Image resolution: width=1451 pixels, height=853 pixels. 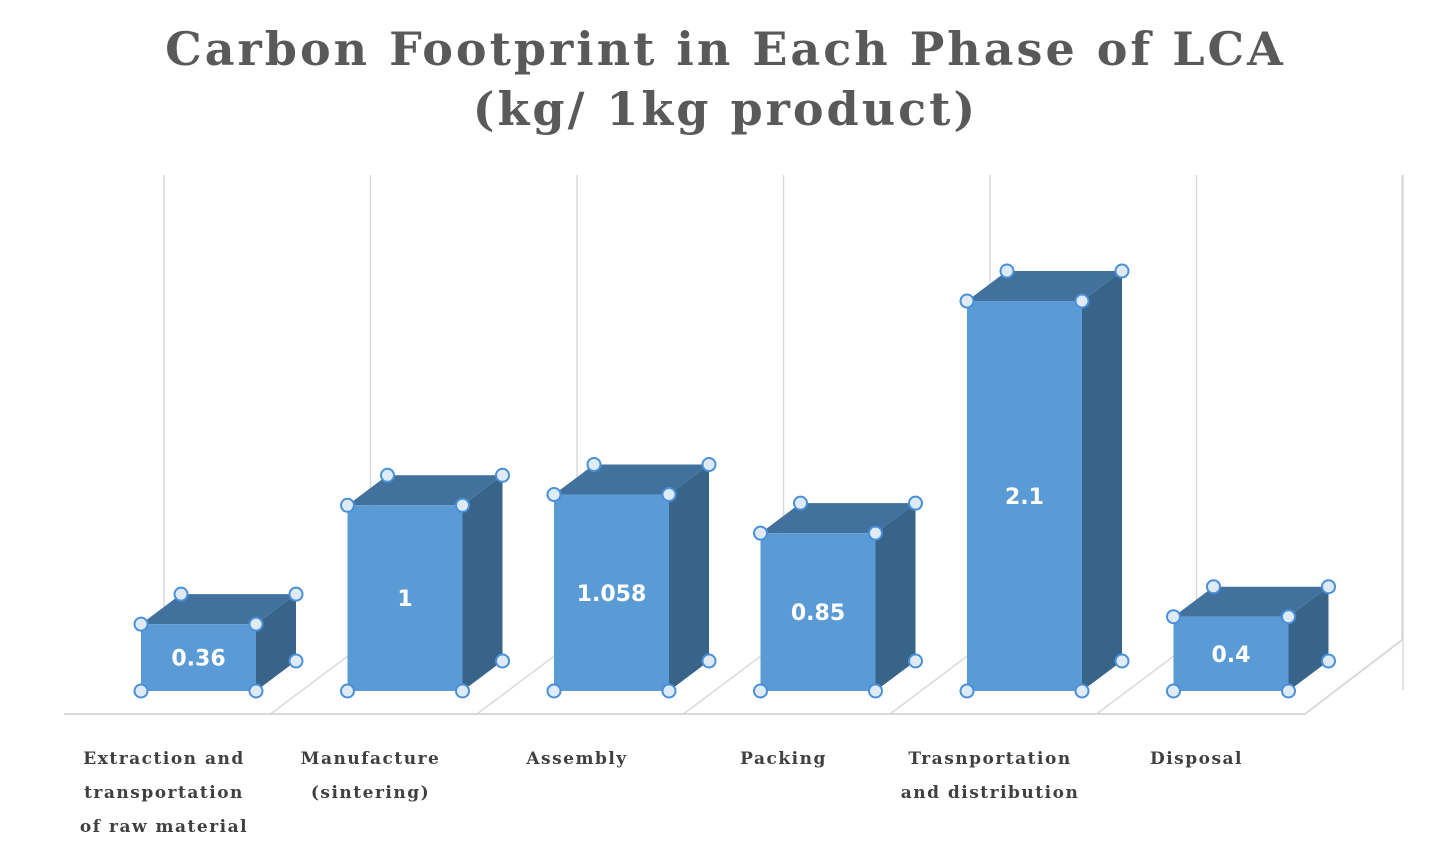 I want to click on category-label: Trasnportation, so click(x=989, y=759).